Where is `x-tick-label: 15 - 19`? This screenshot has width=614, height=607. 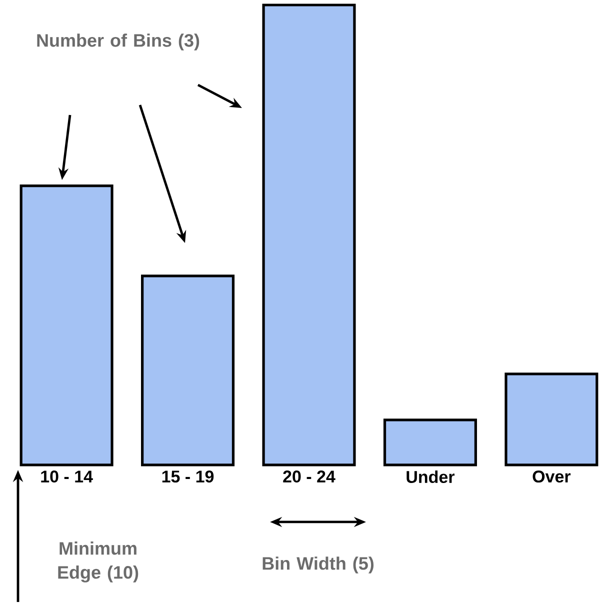
x-tick-label: 15 - 19 is located at coordinates (188, 476).